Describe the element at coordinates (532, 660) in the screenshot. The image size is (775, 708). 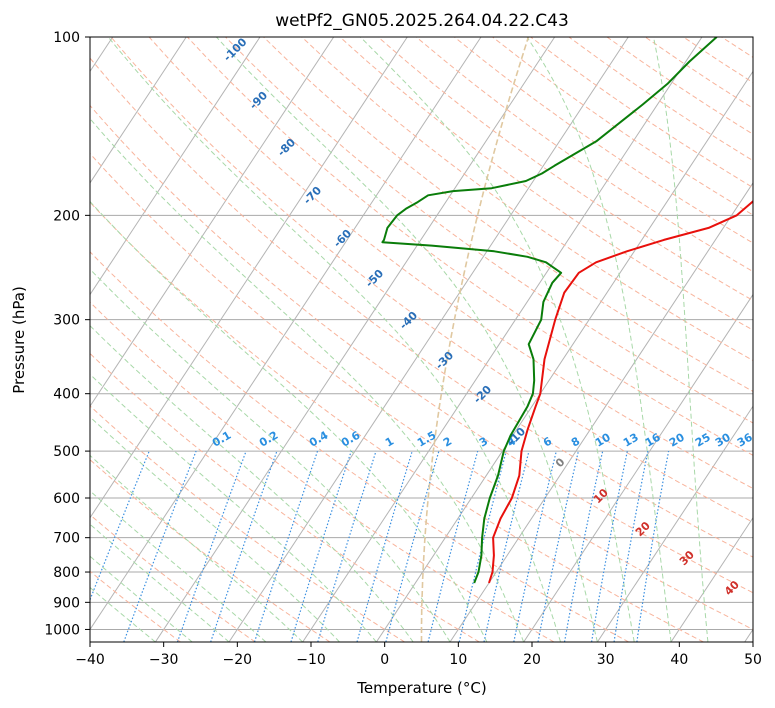
I see `x-tick-label: 20` at that location.